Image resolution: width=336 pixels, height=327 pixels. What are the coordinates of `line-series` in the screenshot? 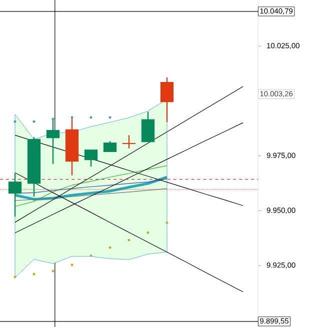 It's located at (91, 186).